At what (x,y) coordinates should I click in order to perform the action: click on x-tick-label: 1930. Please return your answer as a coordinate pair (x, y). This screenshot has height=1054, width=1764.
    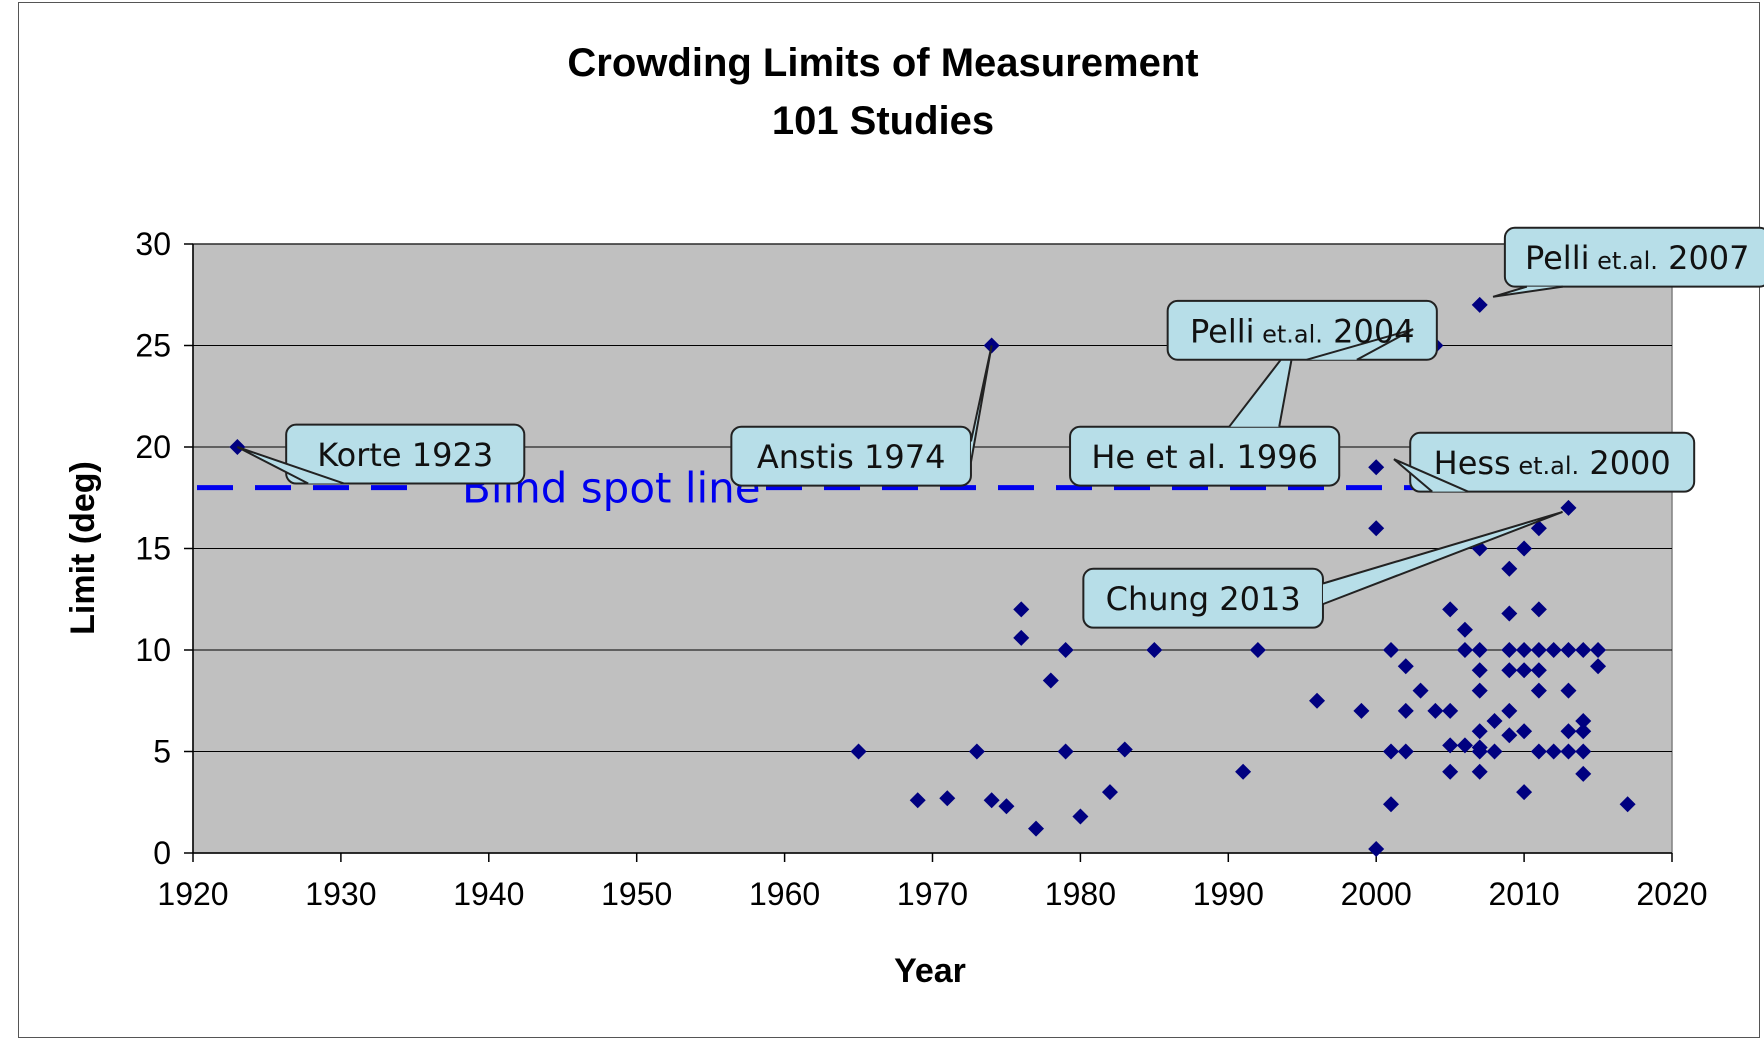
    Looking at the image, I should click on (340, 894).